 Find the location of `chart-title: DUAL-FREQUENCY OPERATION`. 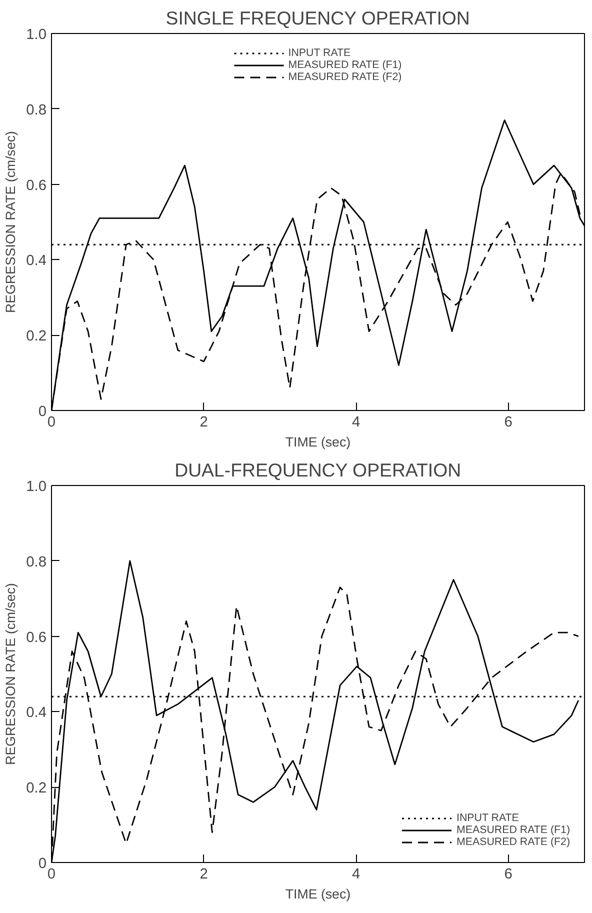

chart-title: DUAL-FREQUENCY OPERATION is located at coordinates (318, 470).